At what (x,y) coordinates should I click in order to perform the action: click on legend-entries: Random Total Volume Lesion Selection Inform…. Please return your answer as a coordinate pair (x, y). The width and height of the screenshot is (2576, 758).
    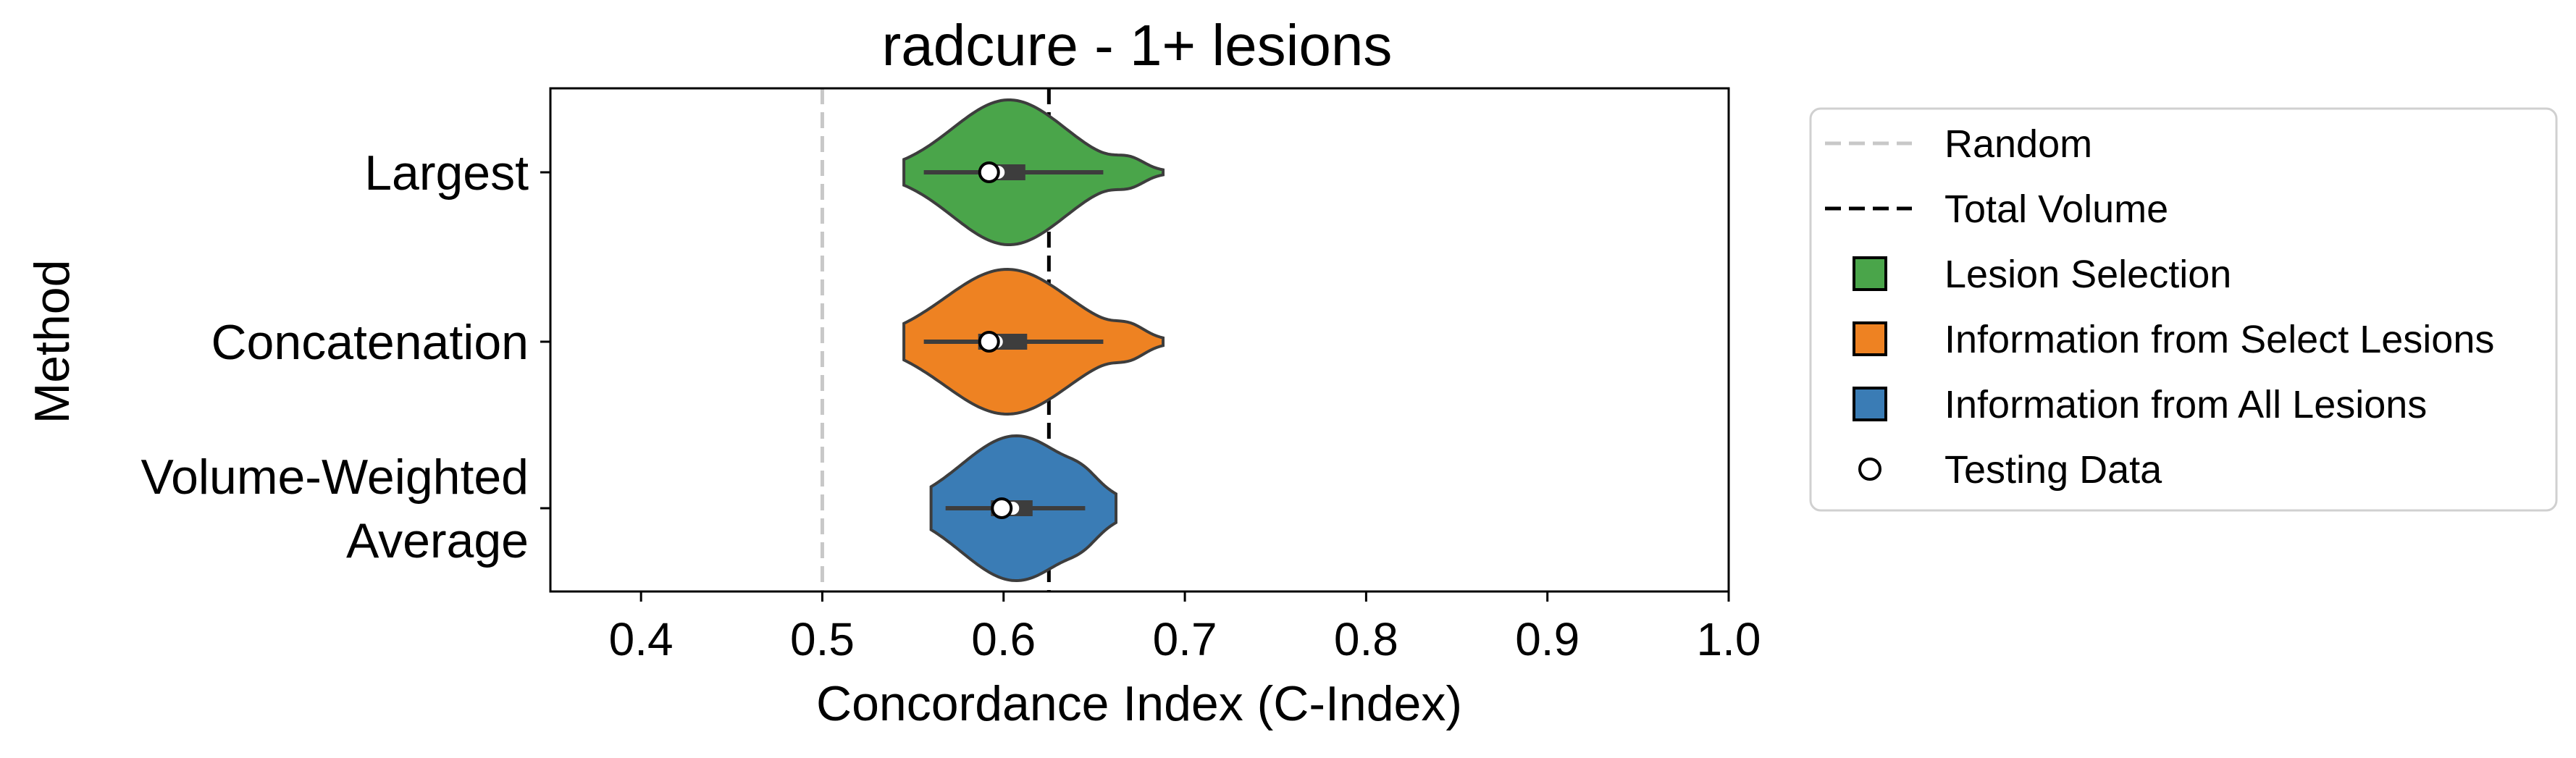
    Looking at the image, I should click on (2159, 307).